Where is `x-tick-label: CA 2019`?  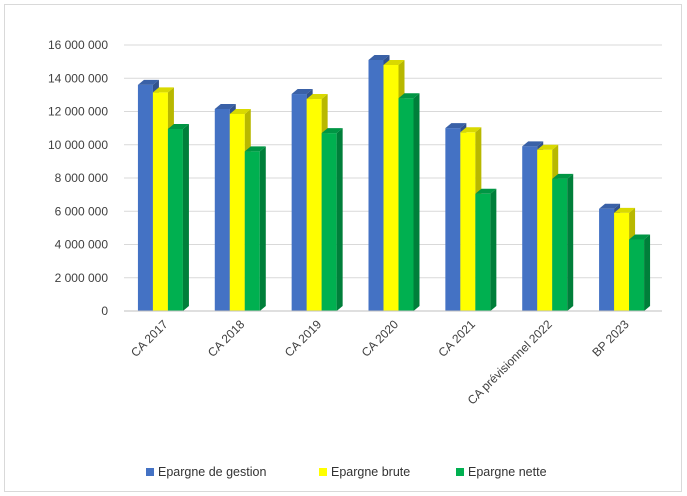
x-tick-label: CA 2019 is located at coordinates (303, 338).